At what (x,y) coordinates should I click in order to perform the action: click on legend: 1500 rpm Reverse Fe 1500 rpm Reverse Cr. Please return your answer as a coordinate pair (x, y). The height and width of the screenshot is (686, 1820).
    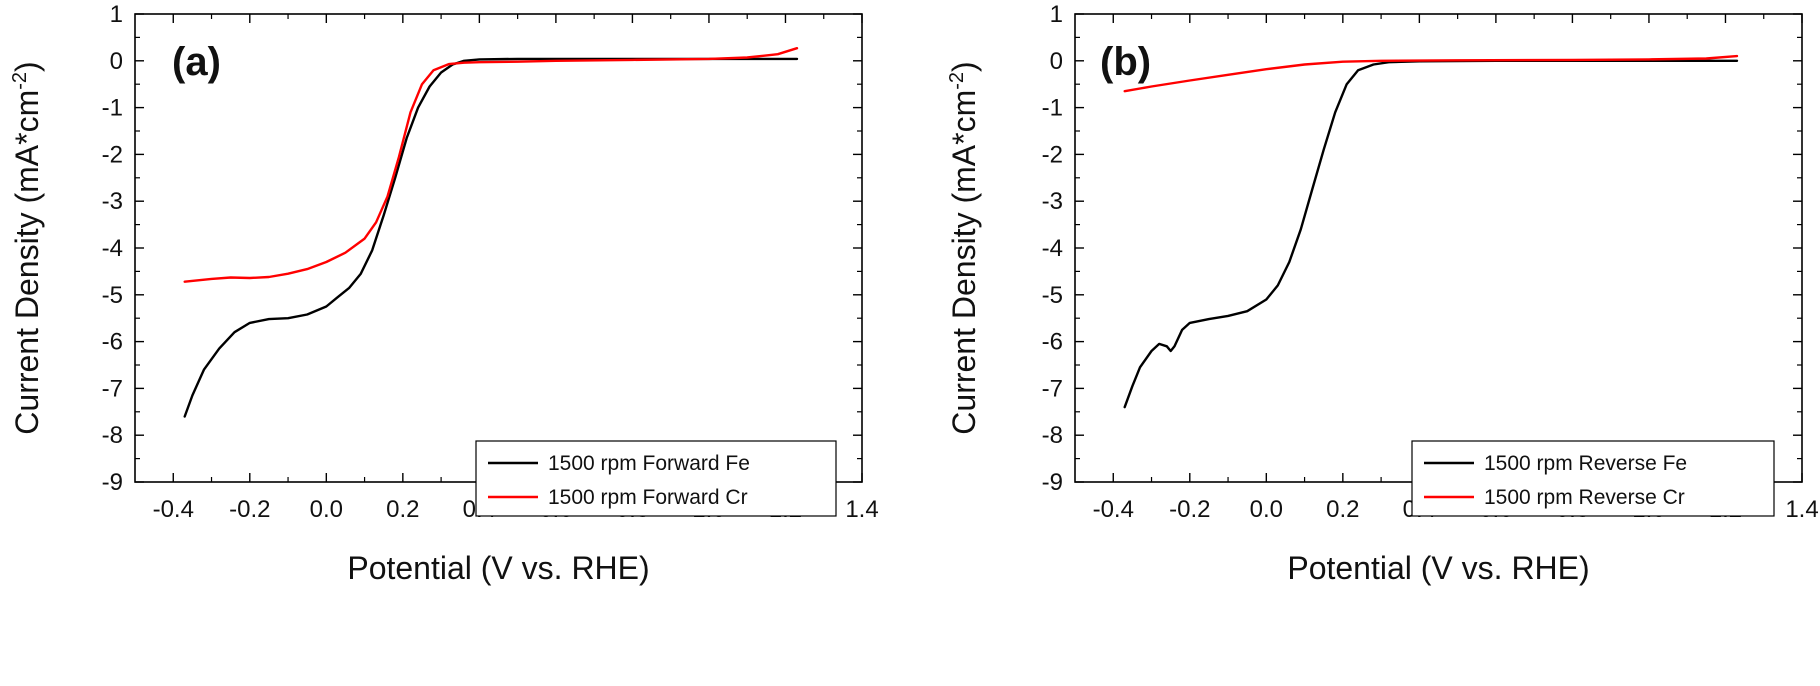
    Looking at the image, I should click on (1593, 478).